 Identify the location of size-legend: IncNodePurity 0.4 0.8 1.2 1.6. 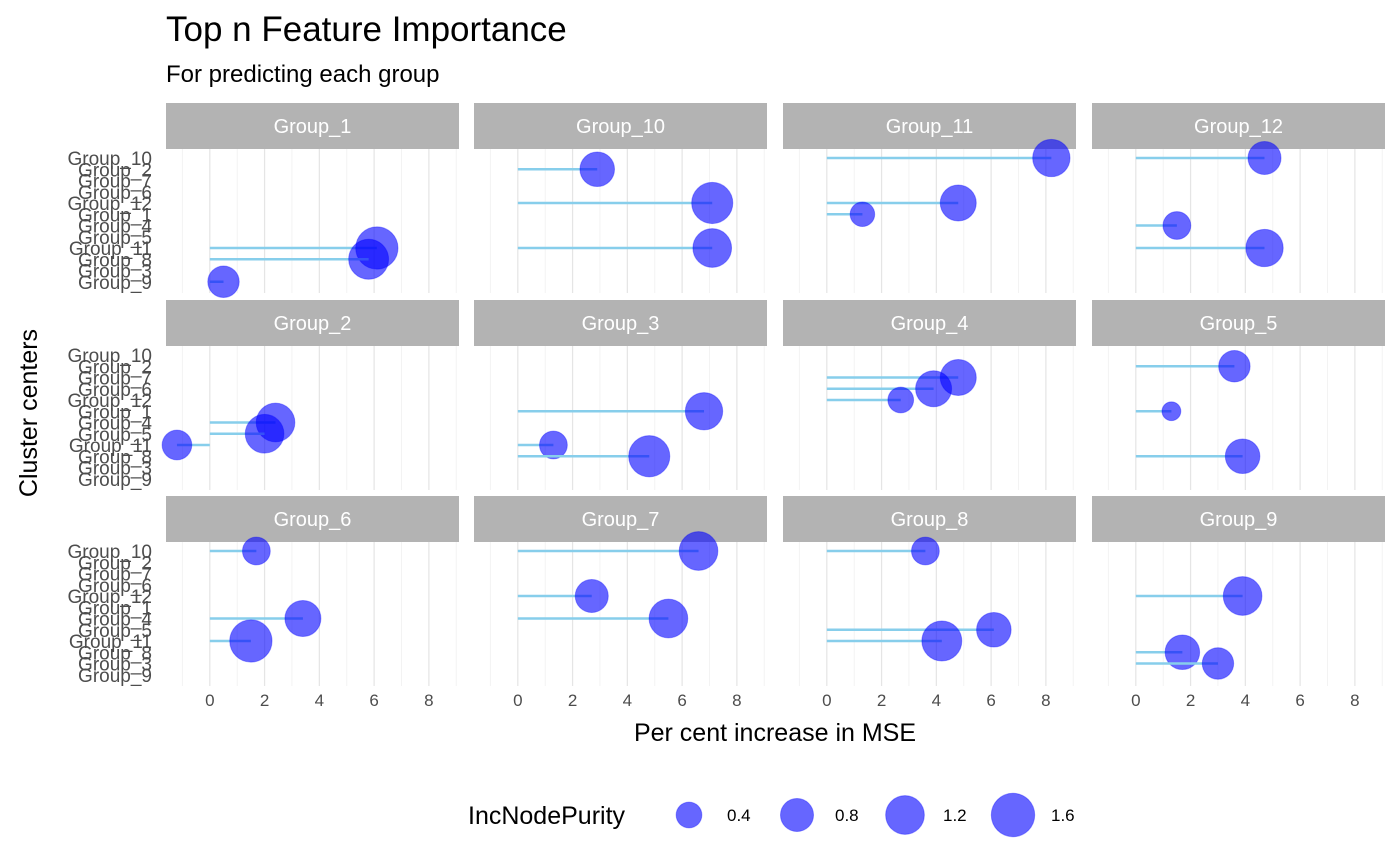
(771, 815).